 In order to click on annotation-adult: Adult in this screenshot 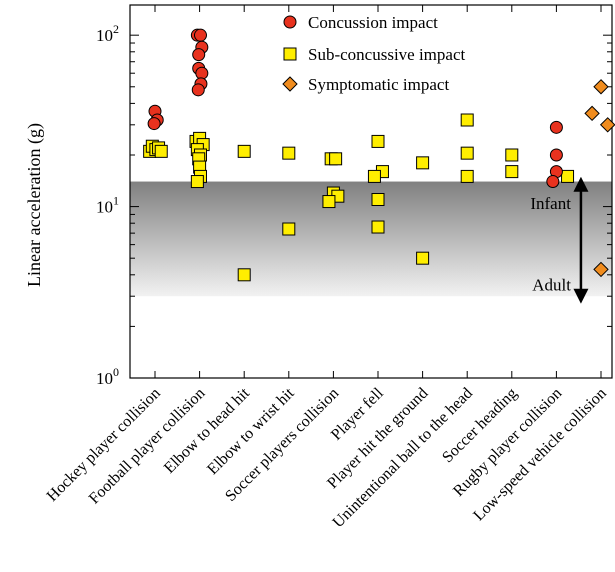, I will do `click(551, 285)`.